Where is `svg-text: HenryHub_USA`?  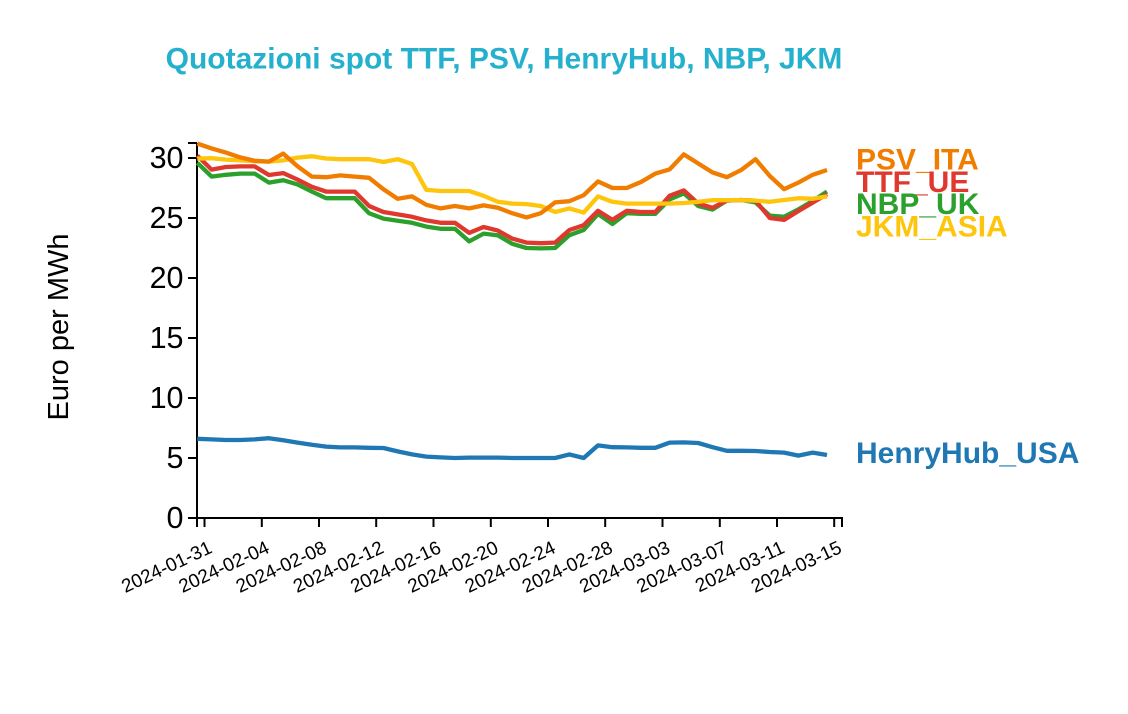
svg-text: HenryHub_USA is located at coordinates (967, 453).